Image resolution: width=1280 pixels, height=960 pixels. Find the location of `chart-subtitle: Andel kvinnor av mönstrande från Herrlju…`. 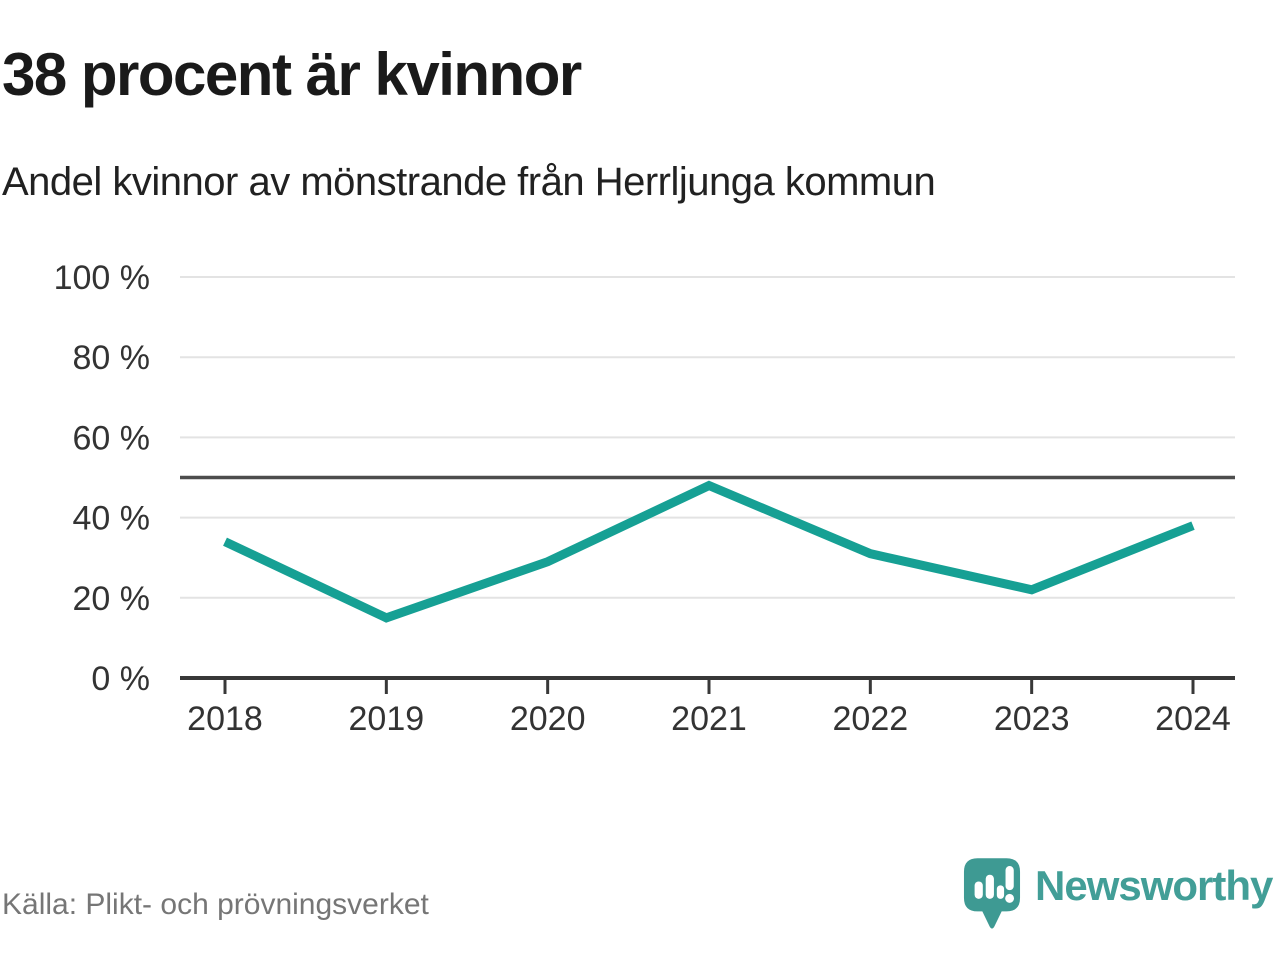

chart-subtitle: Andel kvinnor av mönstrande från Herrlju… is located at coordinates (469, 182).